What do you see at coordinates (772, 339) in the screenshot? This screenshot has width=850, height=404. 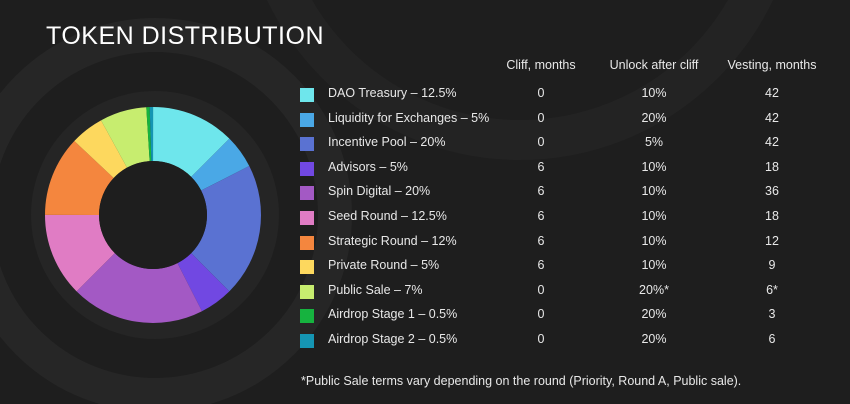 I see `vesting-cell: 6` at bounding box center [772, 339].